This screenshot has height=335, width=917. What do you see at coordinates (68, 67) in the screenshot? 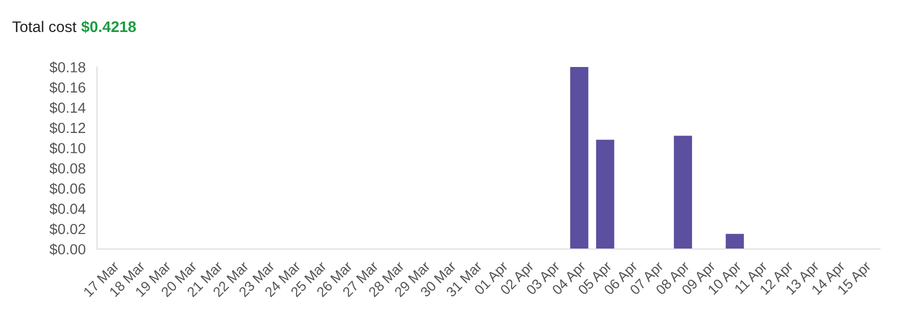
I see `y-tick-label: $0.18` at bounding box center [68, 67].